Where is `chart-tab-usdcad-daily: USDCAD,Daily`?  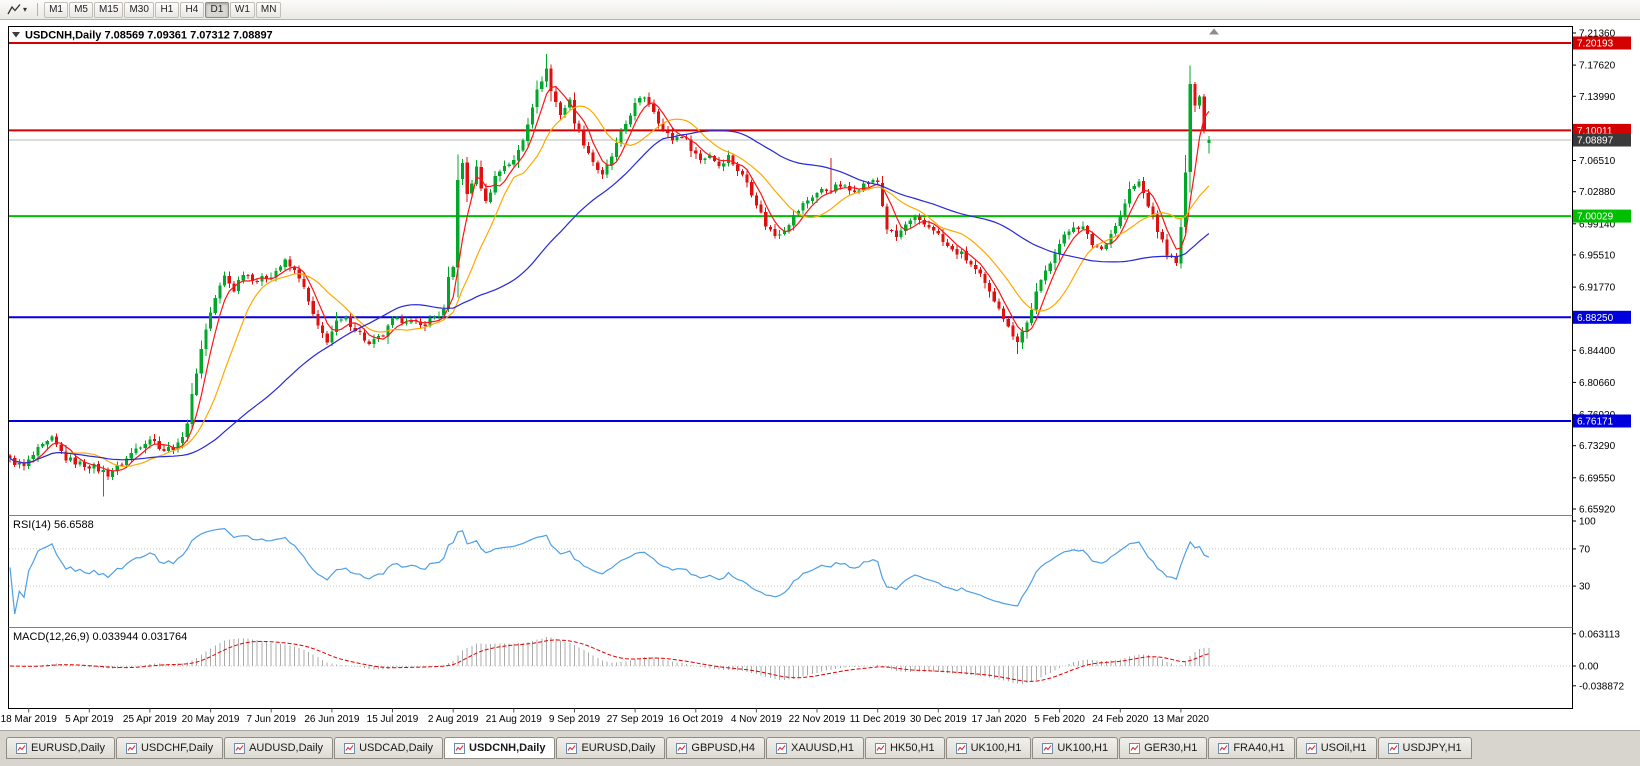 chart-tab-usdcad-daily: USDCAD,Daily is located at coordinates (389, 748).